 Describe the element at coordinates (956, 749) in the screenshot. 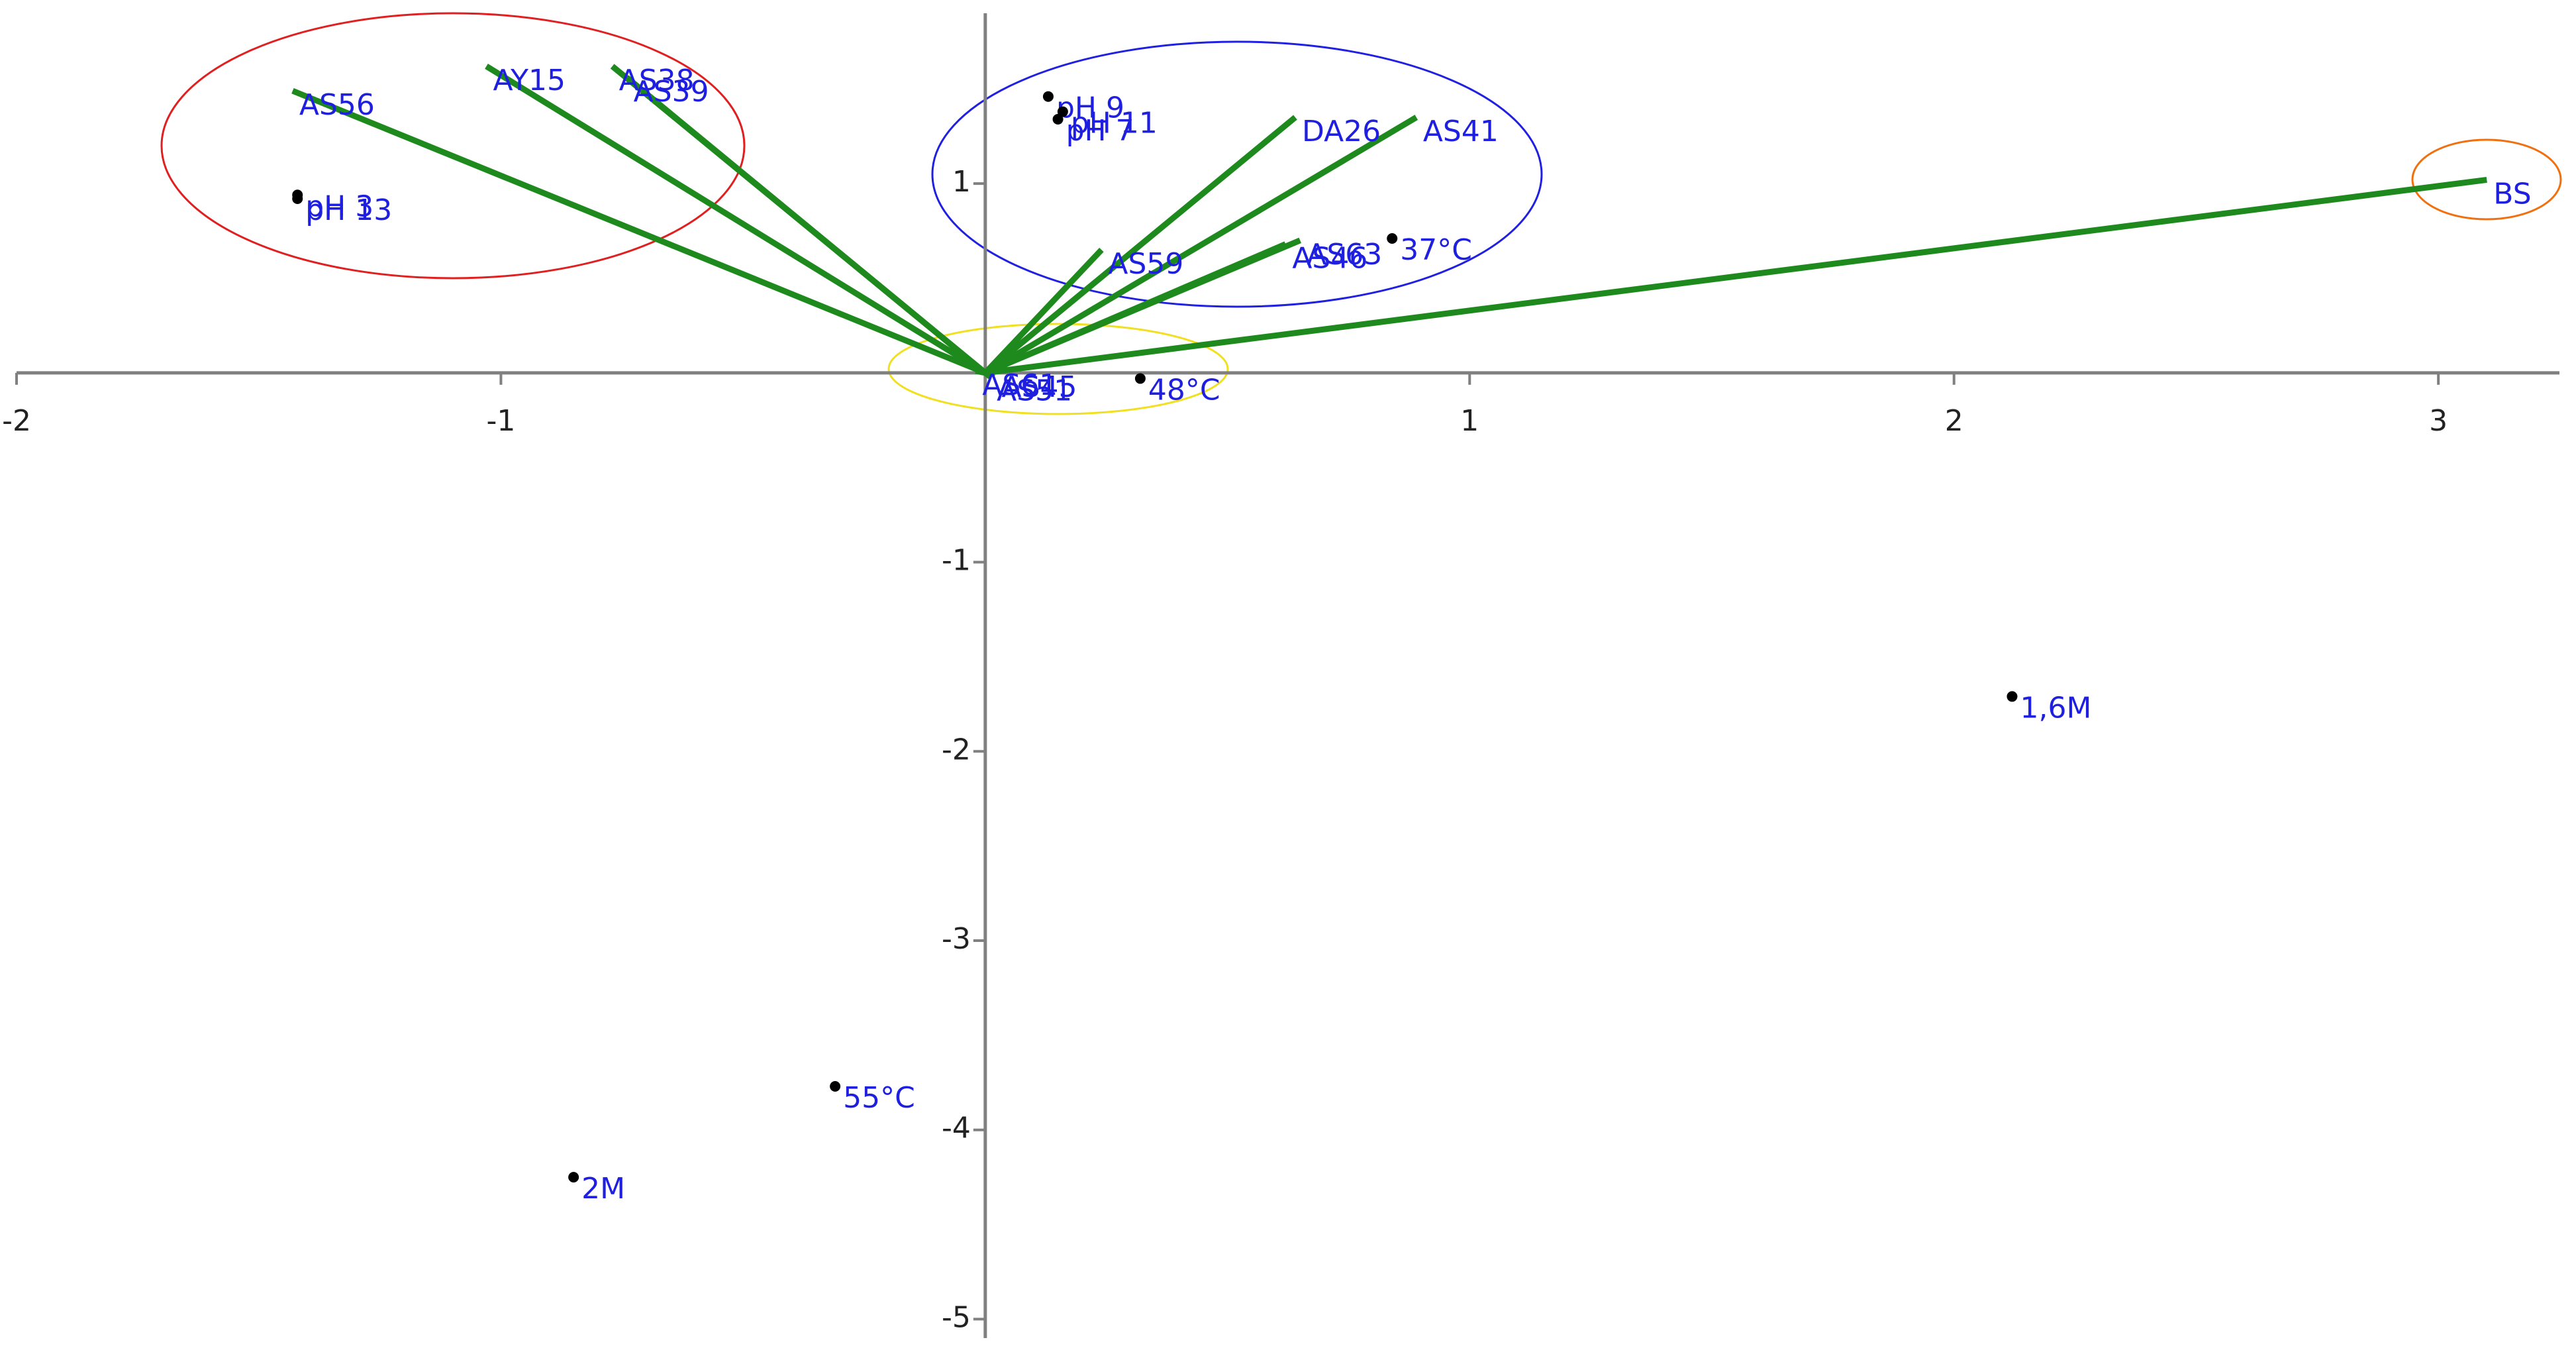

I see `y-tick-label: -2` at that location.